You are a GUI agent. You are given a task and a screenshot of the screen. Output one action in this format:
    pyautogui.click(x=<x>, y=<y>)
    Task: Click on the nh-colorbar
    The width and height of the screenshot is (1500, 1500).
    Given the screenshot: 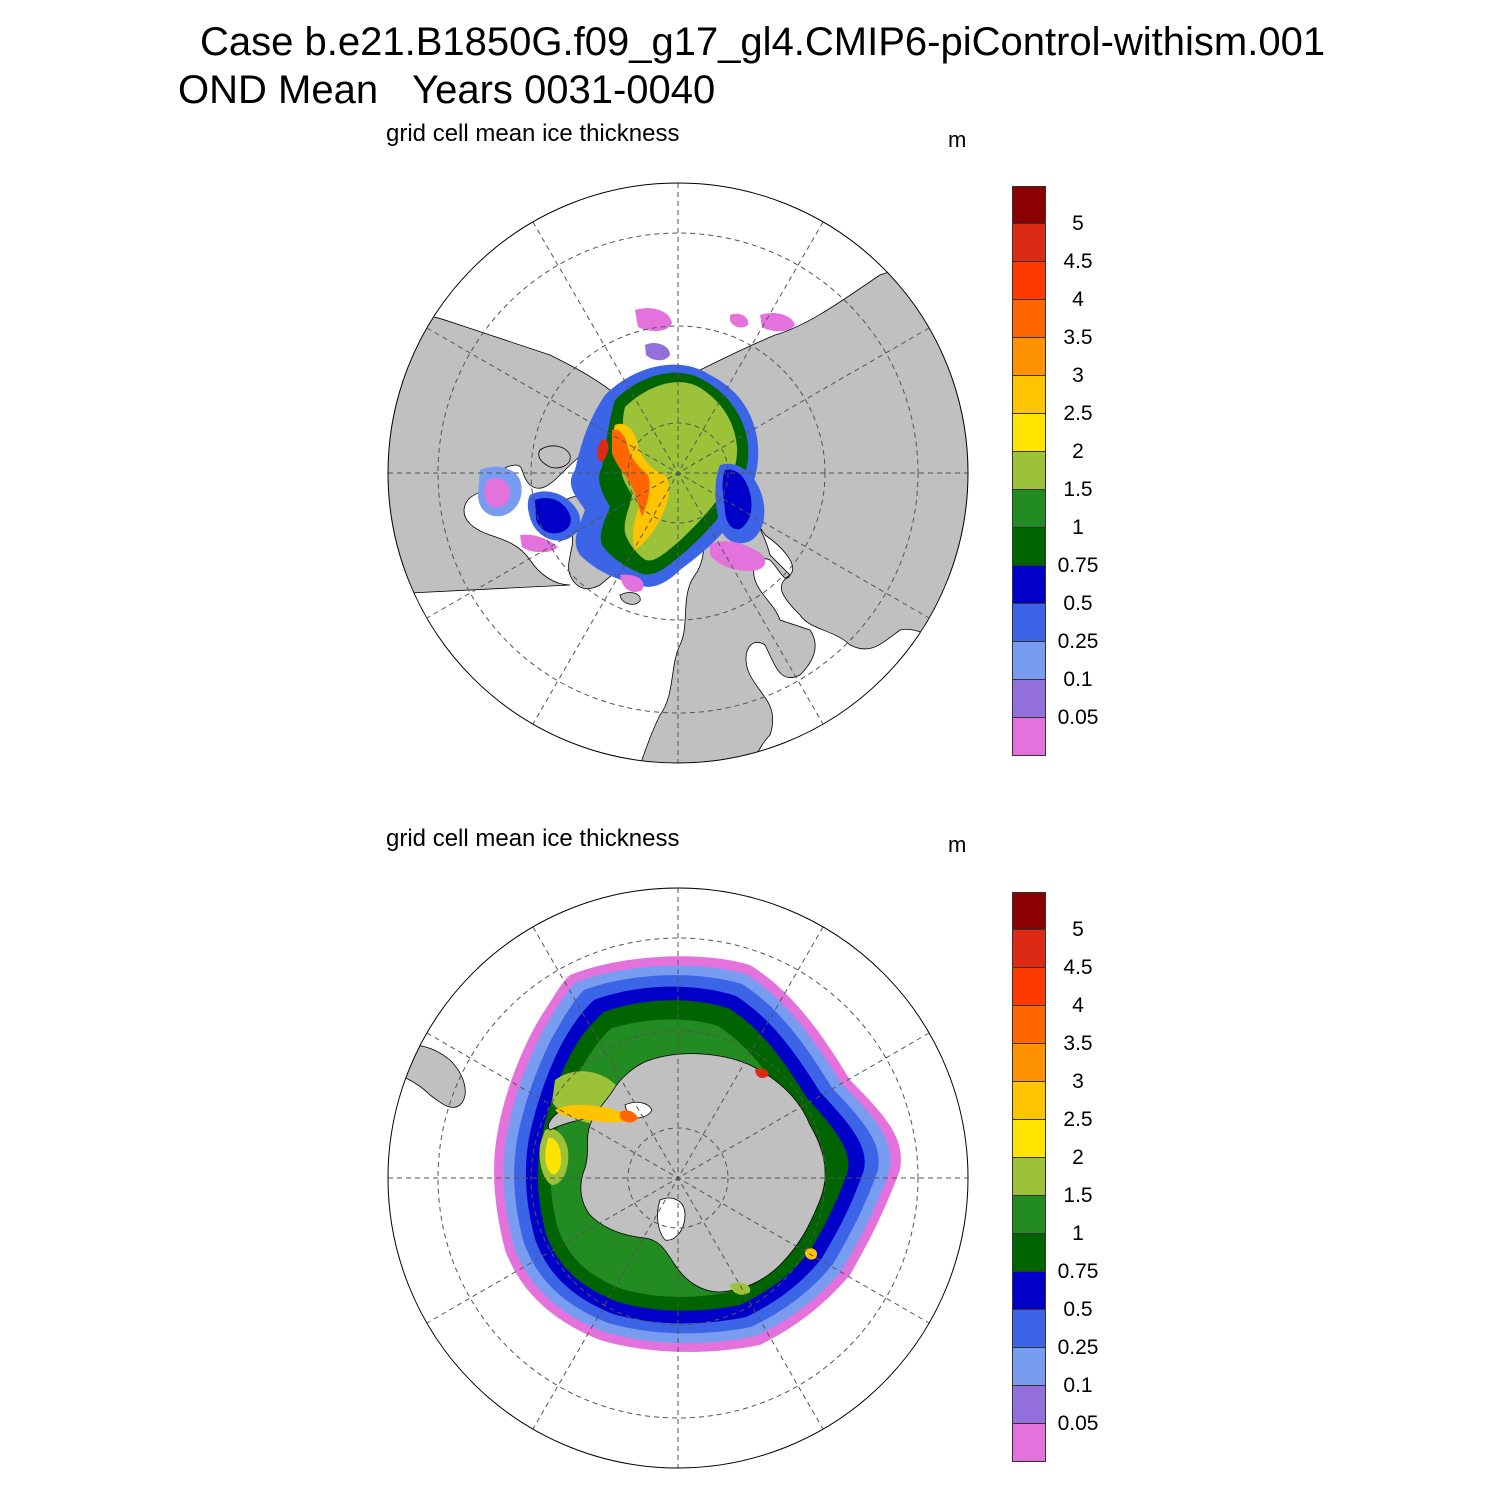 What is the action you would take?
    pyautogui.click(x=1029, y=471)
    